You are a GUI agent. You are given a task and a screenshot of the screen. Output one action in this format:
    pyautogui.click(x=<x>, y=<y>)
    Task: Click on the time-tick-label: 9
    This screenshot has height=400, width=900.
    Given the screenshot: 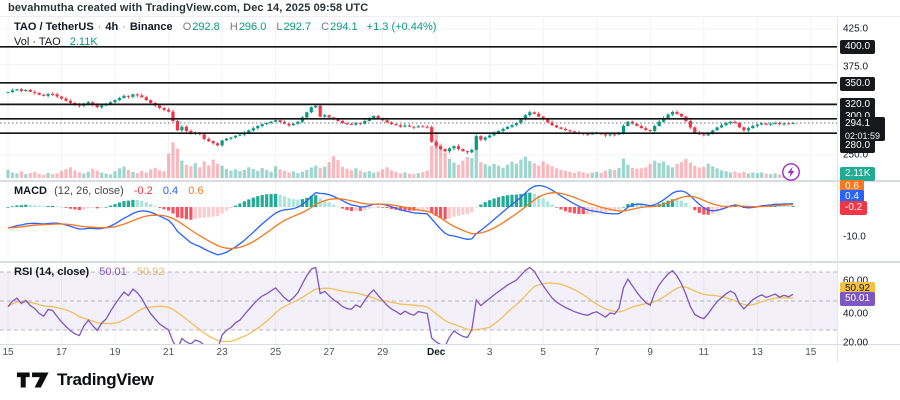 What is the action you would take?
    pyautogui.click(x=650, y=352)
    